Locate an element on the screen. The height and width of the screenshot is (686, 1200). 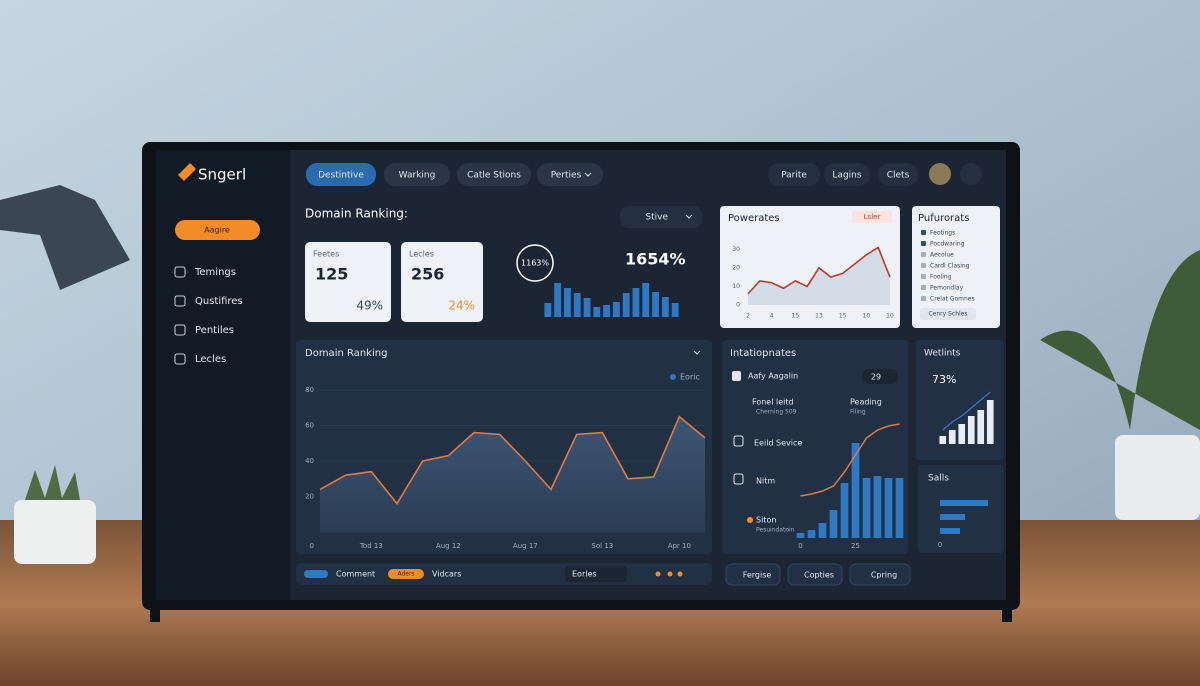
ring is located at coordinates (535, 263).